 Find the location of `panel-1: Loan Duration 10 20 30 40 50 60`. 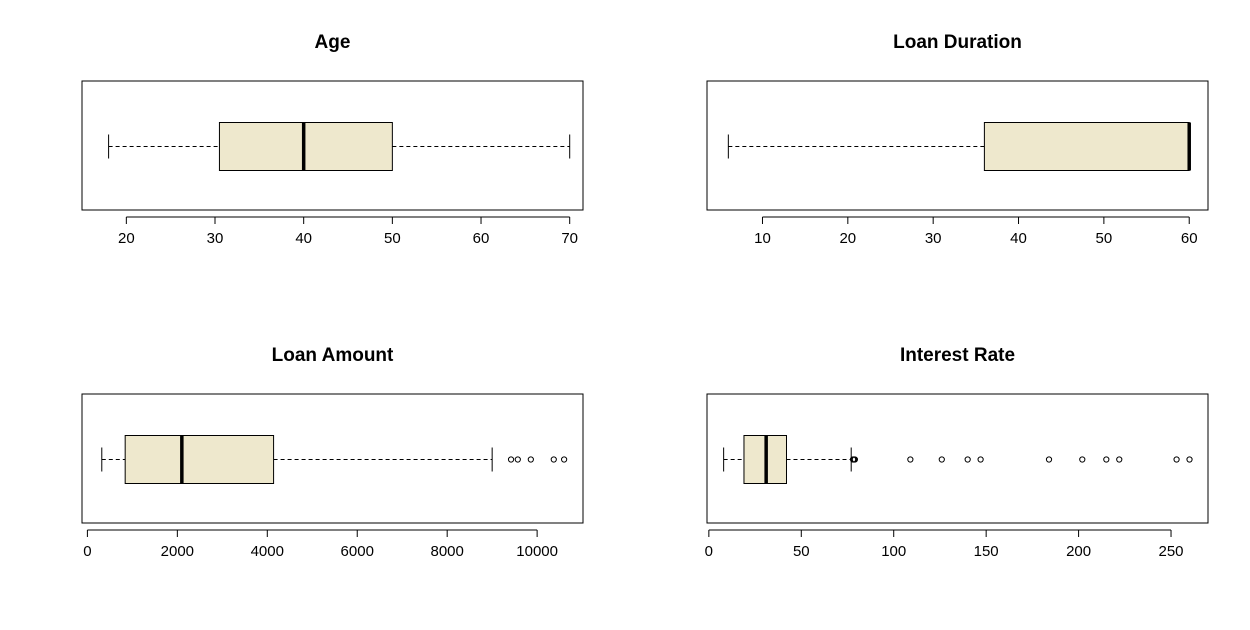

panel-1: Loan Duration 10 20 30 40 50 60 is located at coordinates (957, 139).